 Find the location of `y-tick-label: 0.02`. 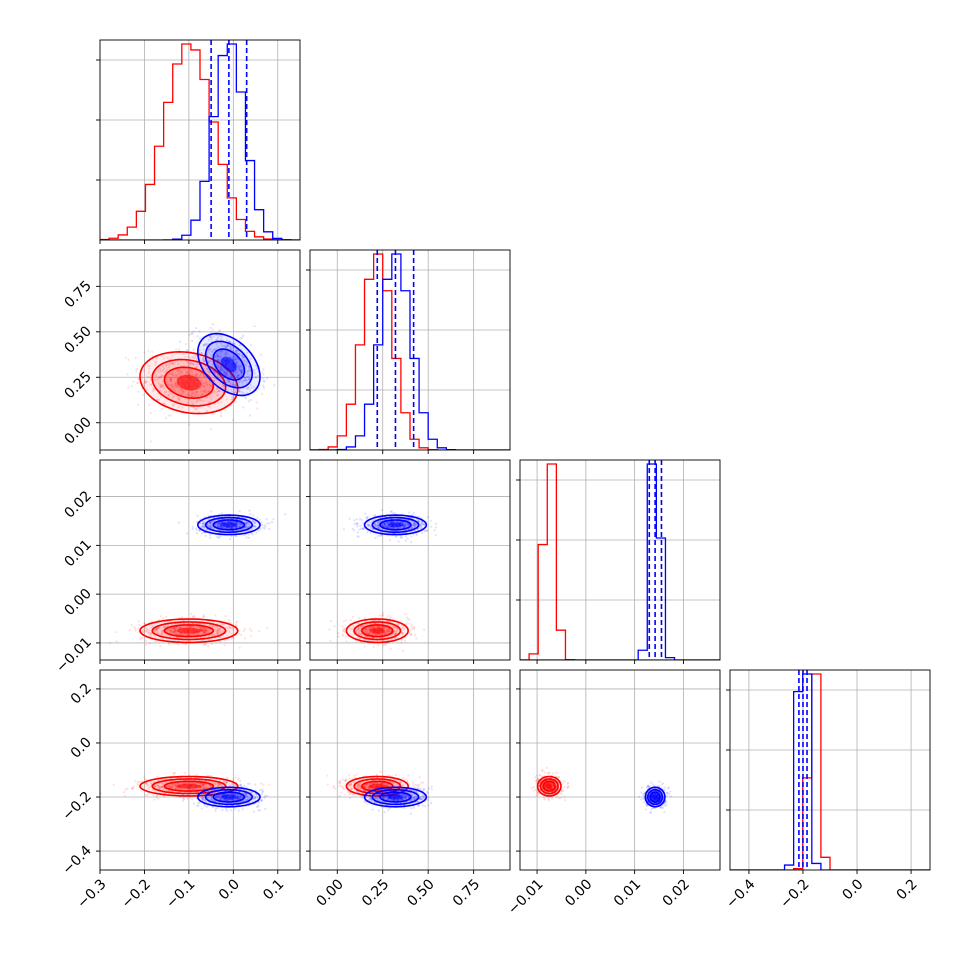

y-tick-label: 0.02 is located at coordinates (77, 504).